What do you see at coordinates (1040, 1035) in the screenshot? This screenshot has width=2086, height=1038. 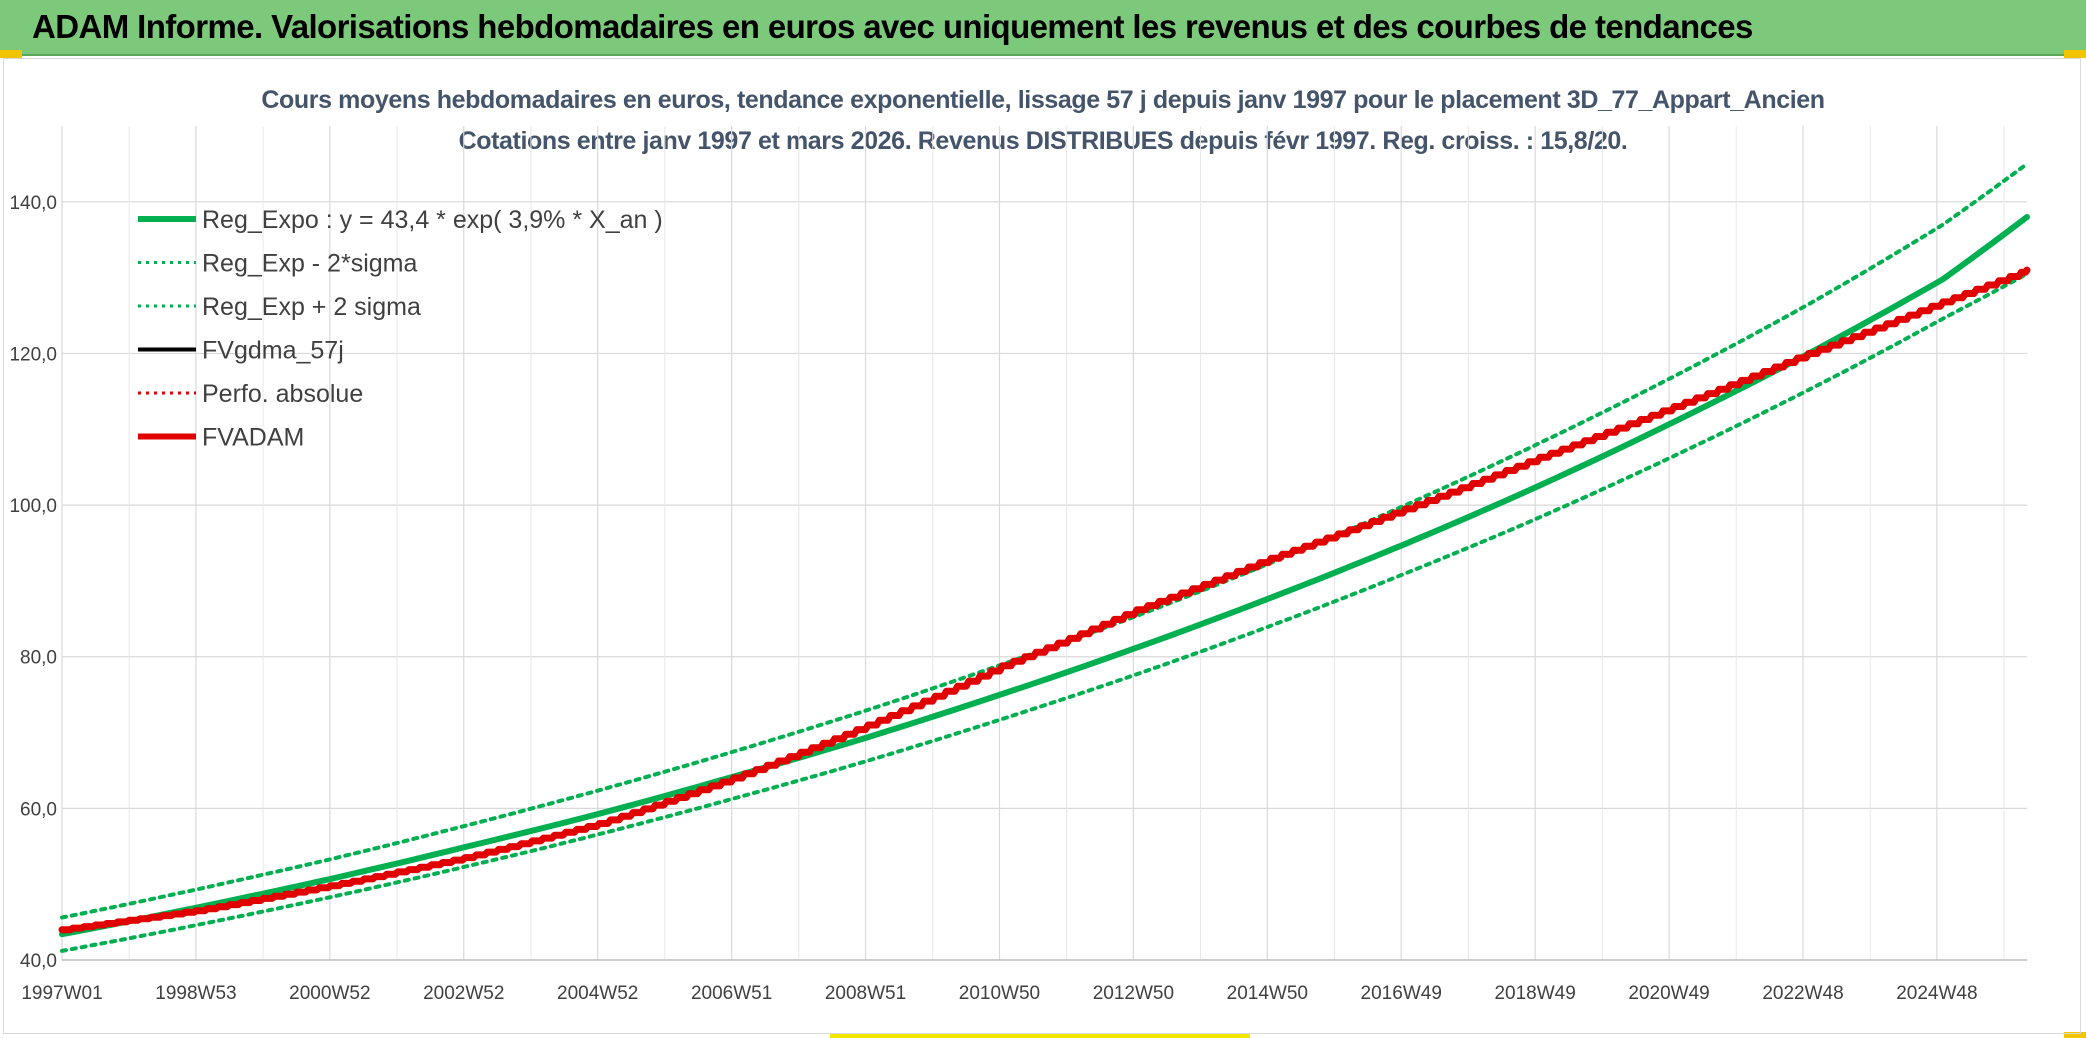 I see `bottom-accent-strip` at bounding box center [1040, 1035].